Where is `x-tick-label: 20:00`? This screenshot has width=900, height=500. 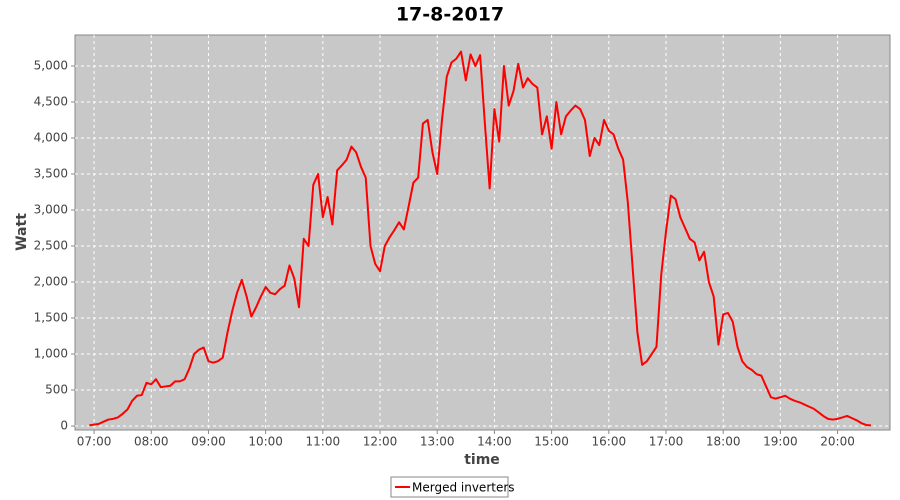
x-tick-label: 20:00 is located at coordinates (837, 442).